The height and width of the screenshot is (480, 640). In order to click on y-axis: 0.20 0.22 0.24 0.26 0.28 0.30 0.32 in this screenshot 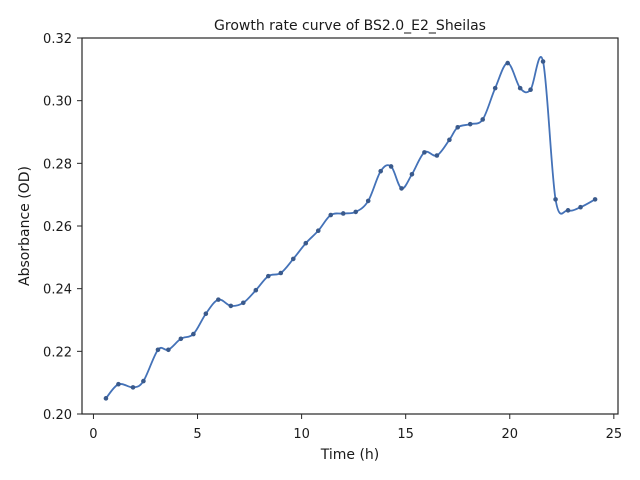, I will do `click(62, 227)`.